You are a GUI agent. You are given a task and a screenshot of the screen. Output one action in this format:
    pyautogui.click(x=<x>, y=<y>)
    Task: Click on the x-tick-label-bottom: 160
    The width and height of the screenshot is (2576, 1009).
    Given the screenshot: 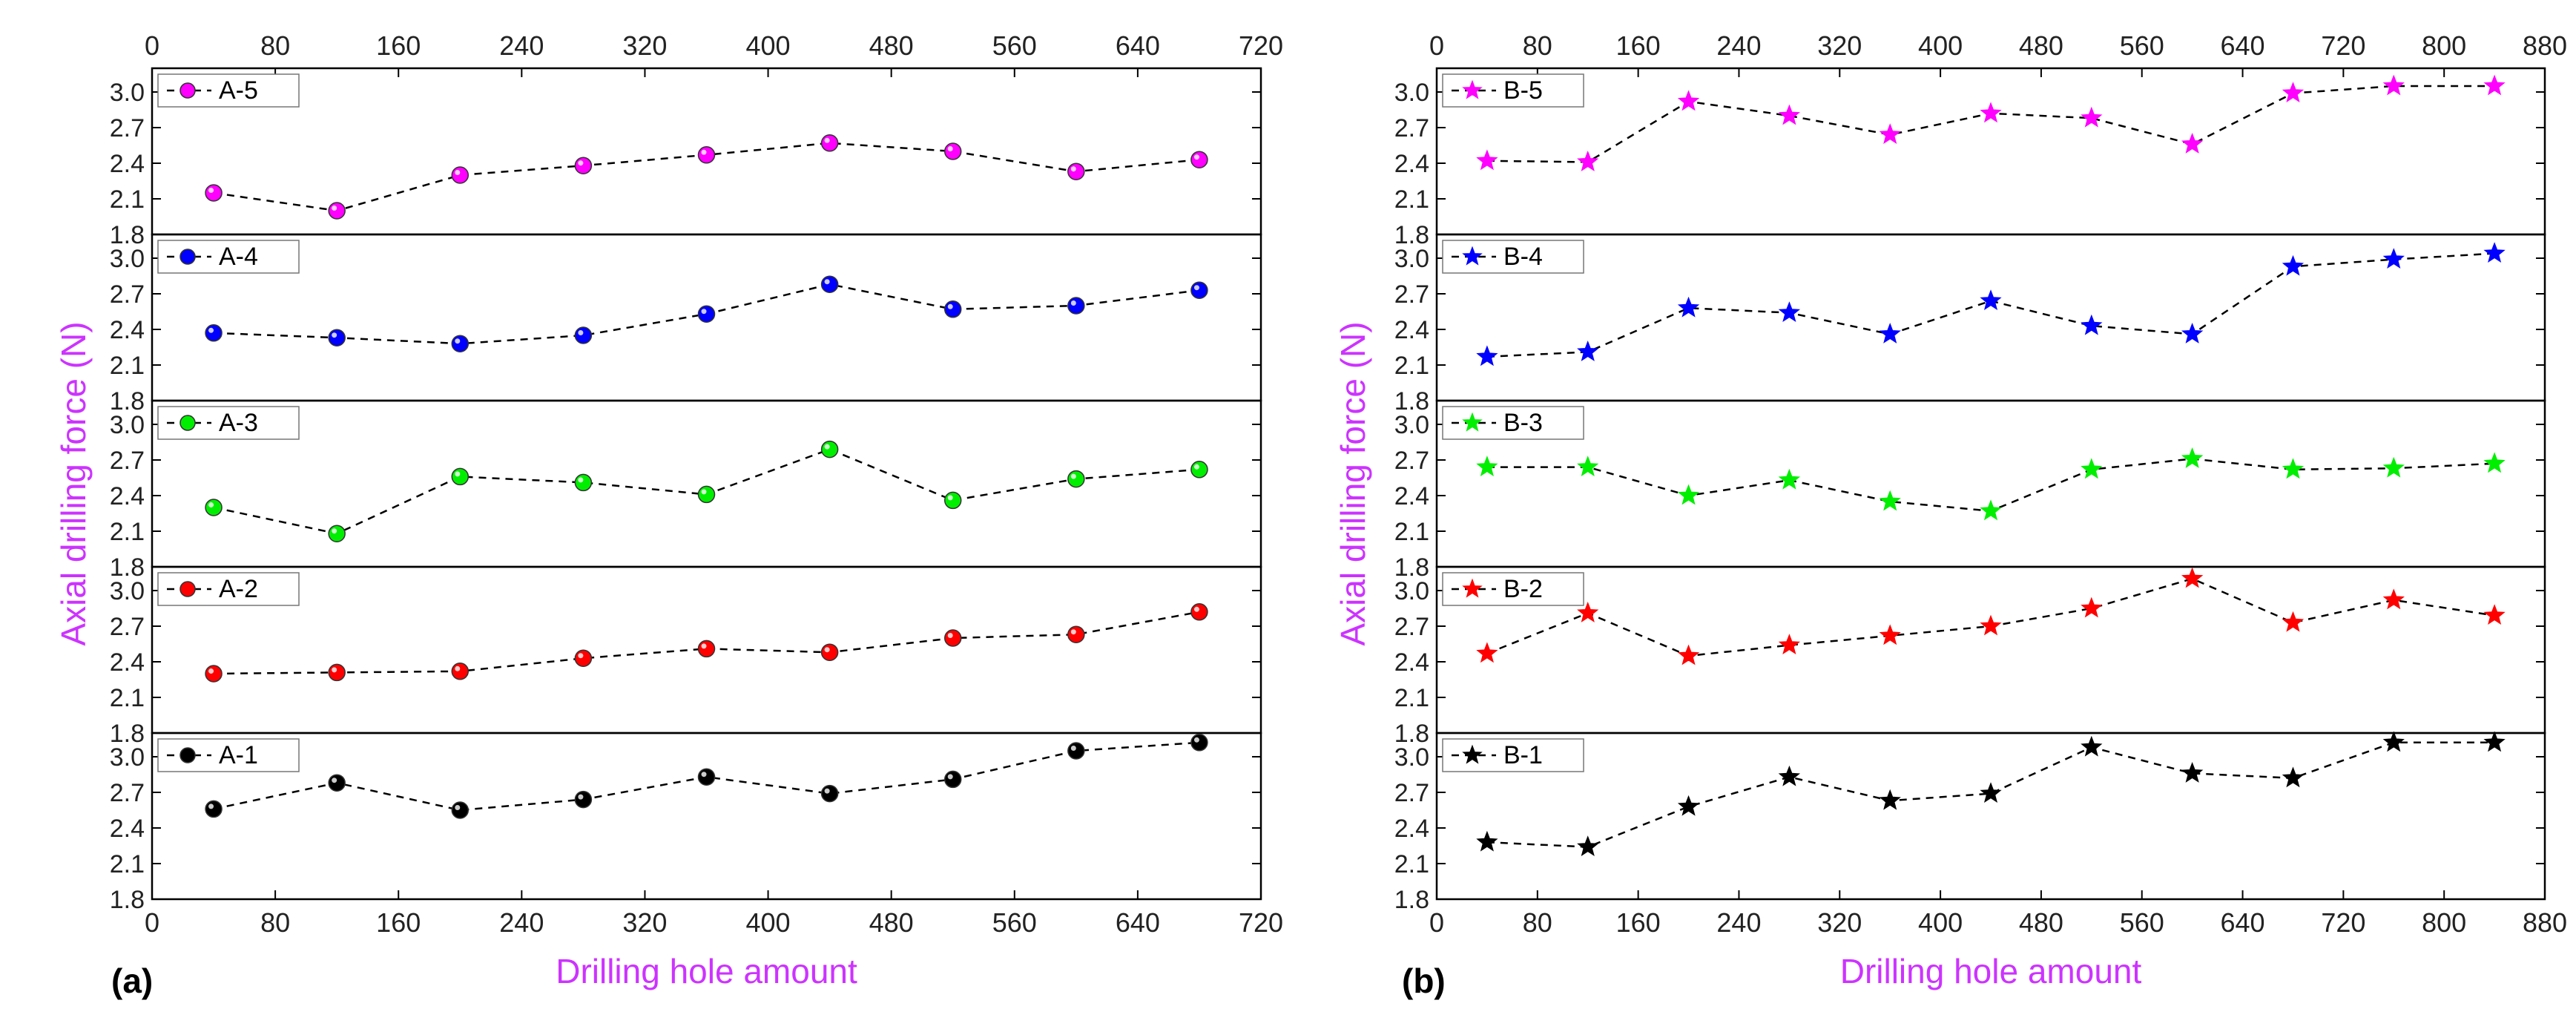 What is the action you would take?
    pyautogui.click(x=1639, y=923)
    